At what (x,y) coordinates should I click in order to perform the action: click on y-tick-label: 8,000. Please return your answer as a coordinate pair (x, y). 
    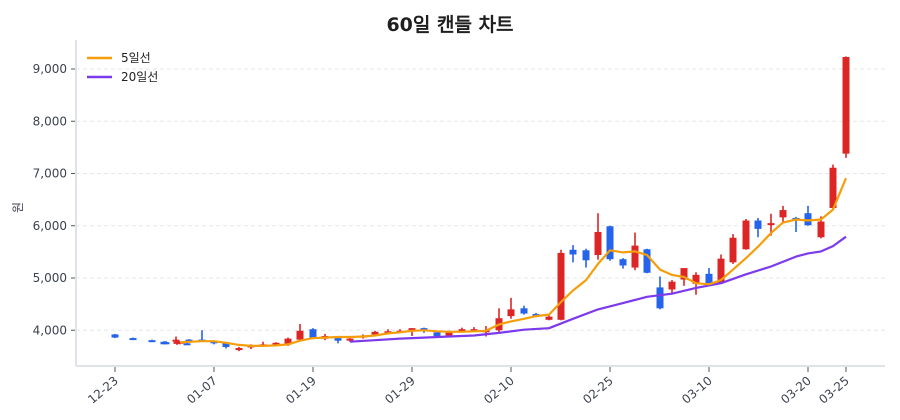
    Looking at the image, I should click on (50, 121).